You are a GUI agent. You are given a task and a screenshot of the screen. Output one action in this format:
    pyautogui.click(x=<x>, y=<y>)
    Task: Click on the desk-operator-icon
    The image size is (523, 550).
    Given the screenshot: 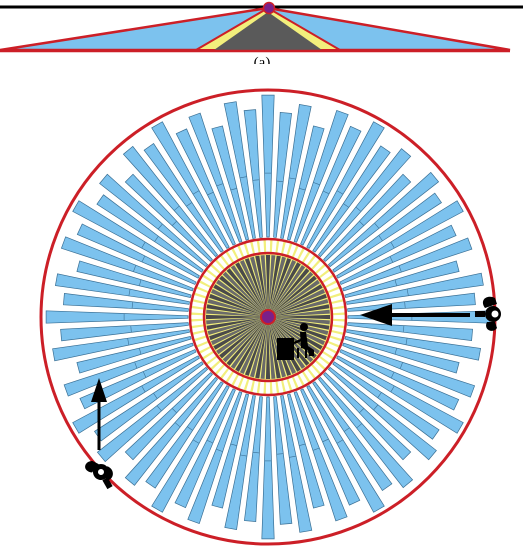 What is the action you would take?
    pyautogui.click(x=295, y=341)
    